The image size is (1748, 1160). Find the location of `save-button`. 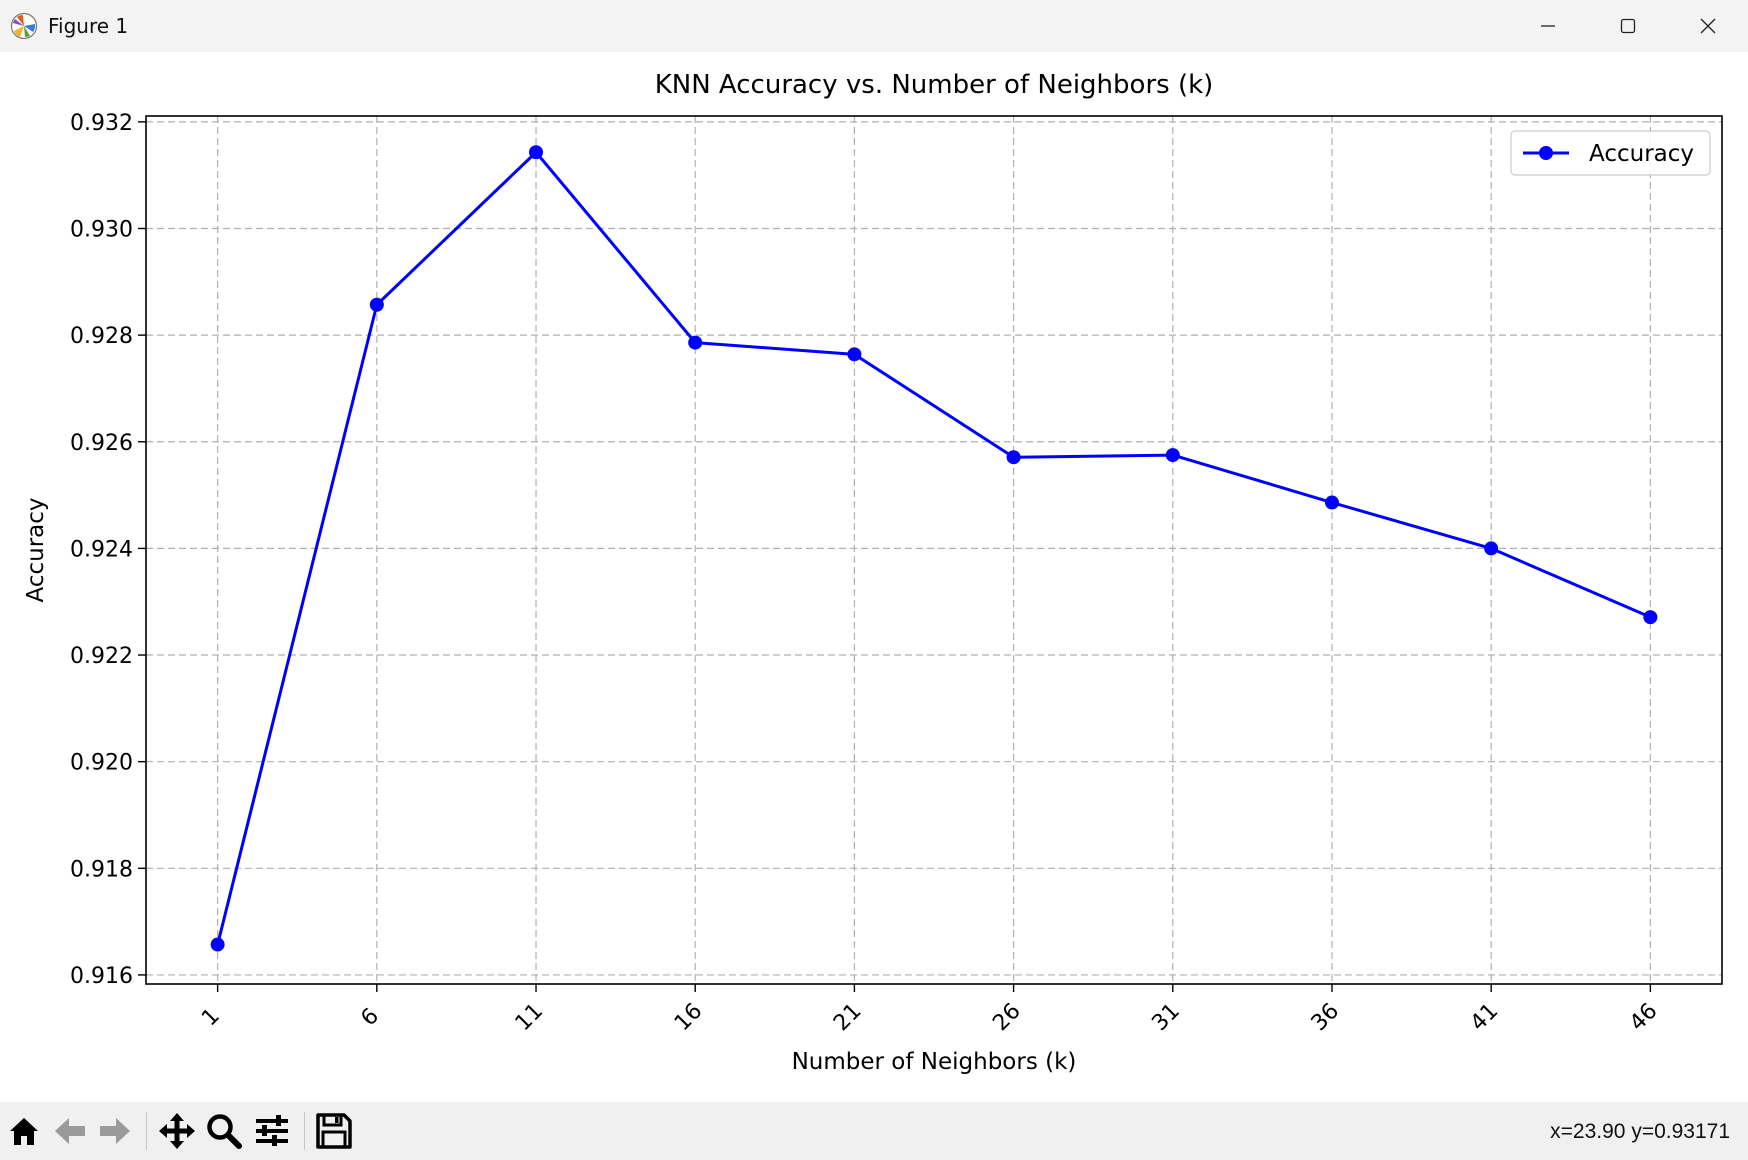

save-button is located at coordinates (334, 1131).